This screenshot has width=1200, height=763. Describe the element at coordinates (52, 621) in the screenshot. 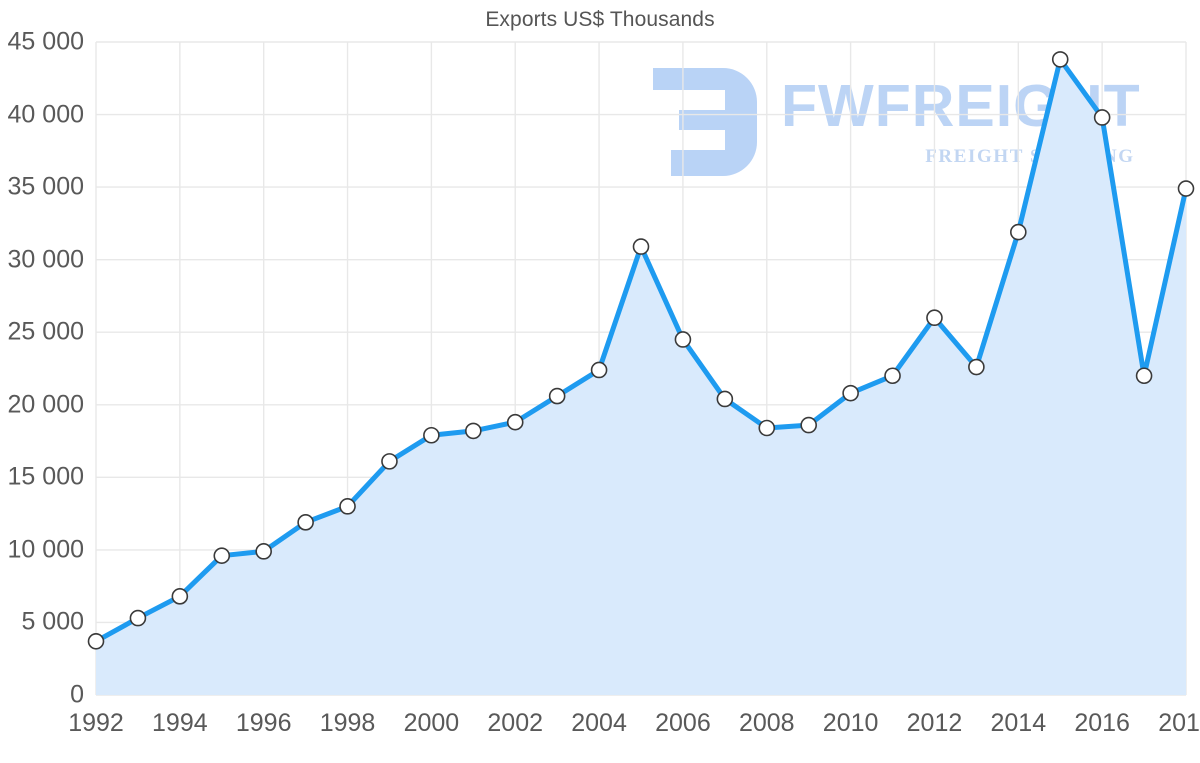

I see `y-axis-tick-label: 5 000` at that location.